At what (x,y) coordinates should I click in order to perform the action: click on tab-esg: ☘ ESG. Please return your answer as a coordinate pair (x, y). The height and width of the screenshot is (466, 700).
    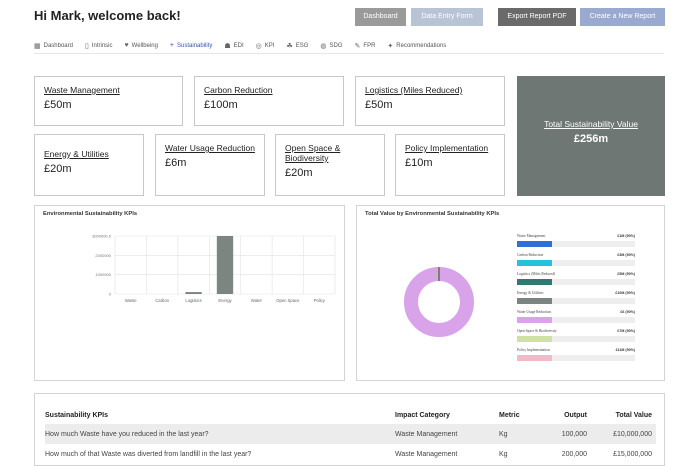
    Looking at the image, I should click on (297, 46).